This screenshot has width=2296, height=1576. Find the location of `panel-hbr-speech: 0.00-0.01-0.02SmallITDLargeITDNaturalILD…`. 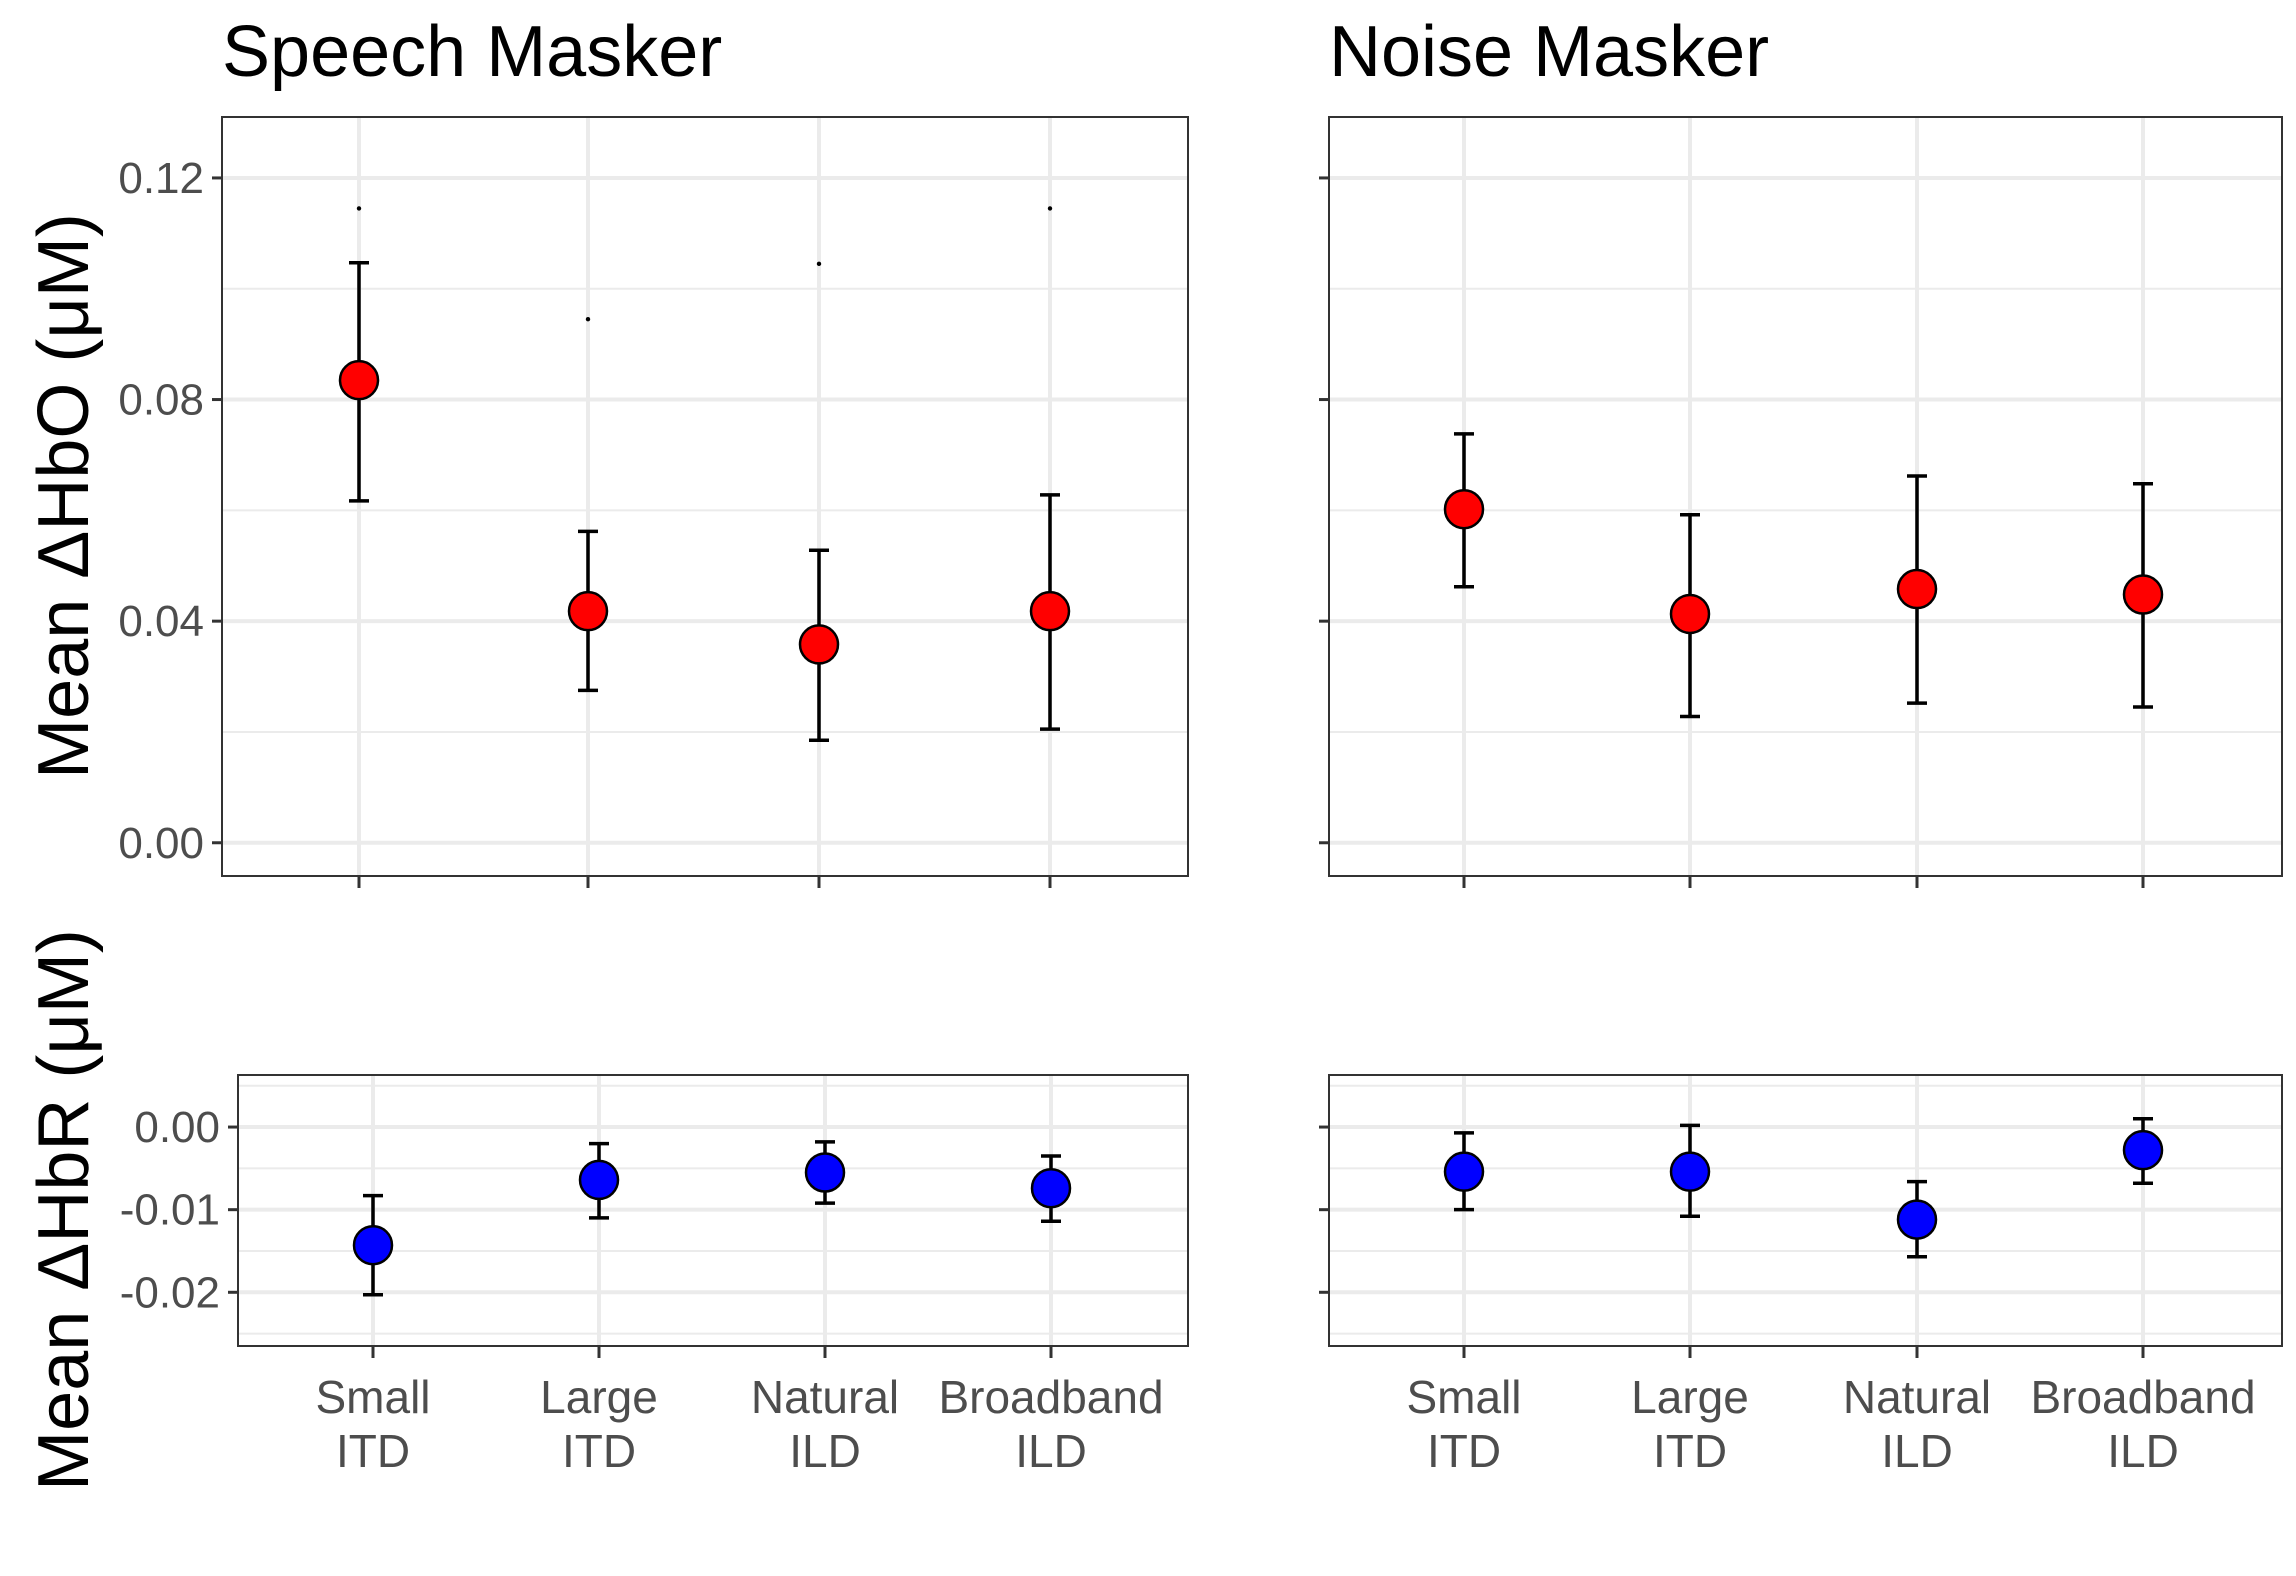

panel-hbr-speech: 0.00-0.01-0.02SmallITDLargeITDNaturalILD… is located at coordinates (654, 1275).